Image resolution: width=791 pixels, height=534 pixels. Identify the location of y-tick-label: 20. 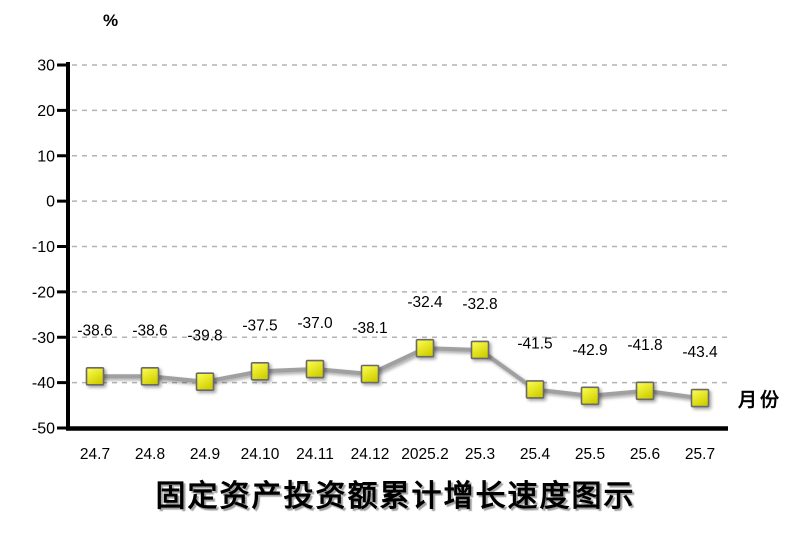
(46, 111).